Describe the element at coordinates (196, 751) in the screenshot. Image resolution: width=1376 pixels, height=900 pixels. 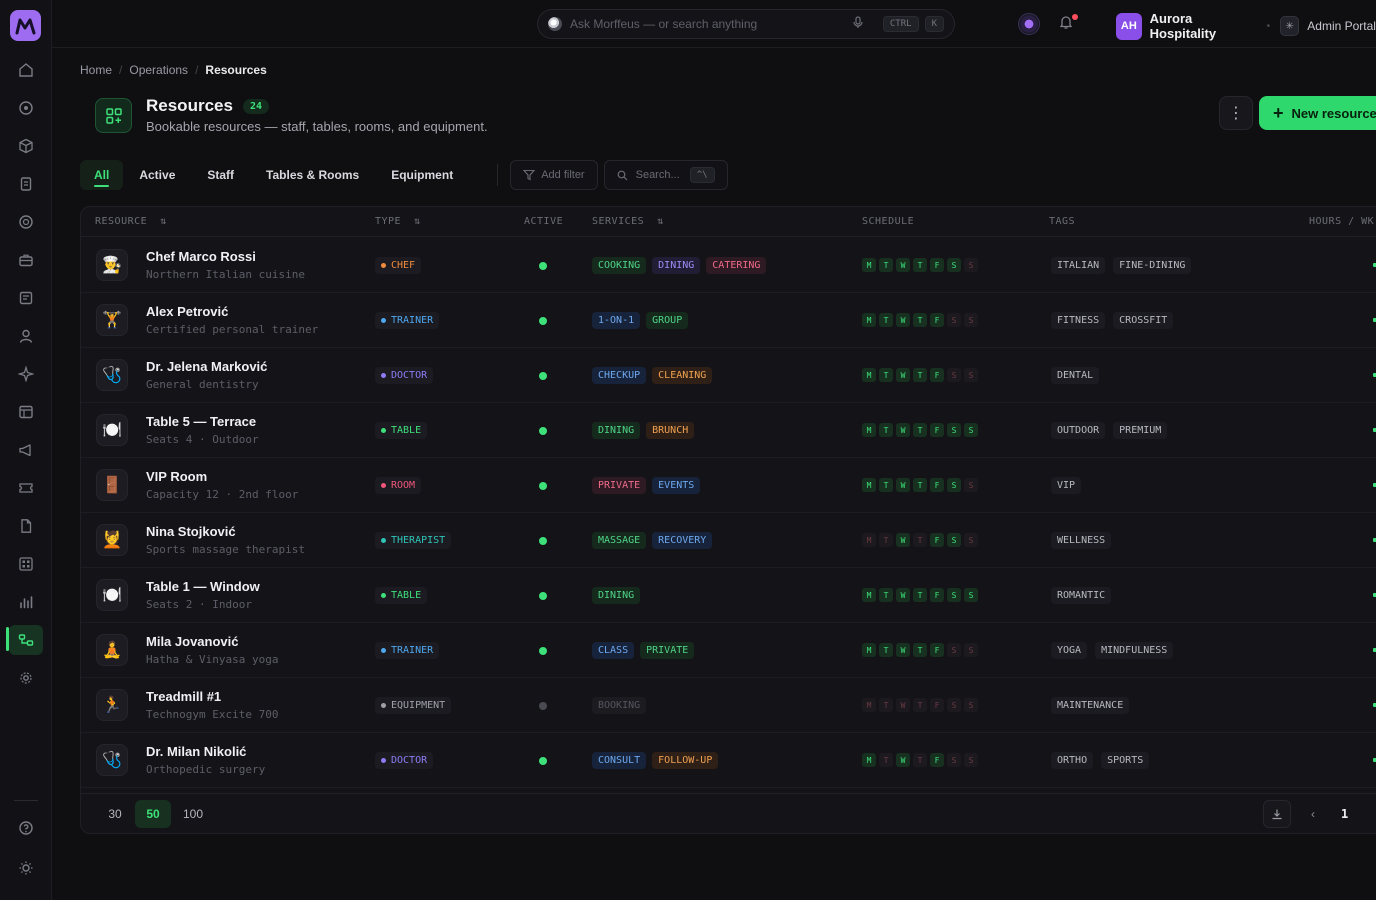
I see `resource-name: Dr. Milan Nikolić` at that location.